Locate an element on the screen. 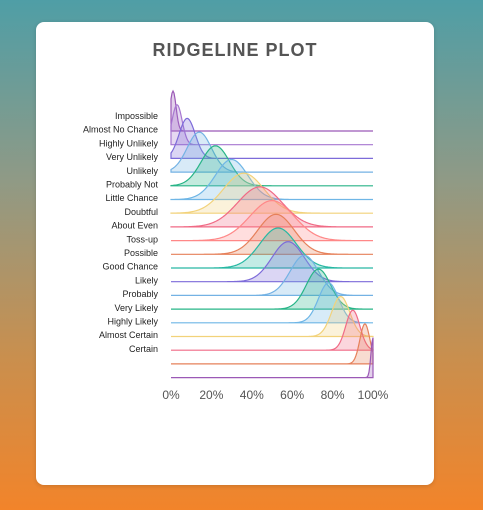 Image resolution: width=483 pixels, height=510 pixels. x-tick-label: 60% is located at coordinates (292, 395).